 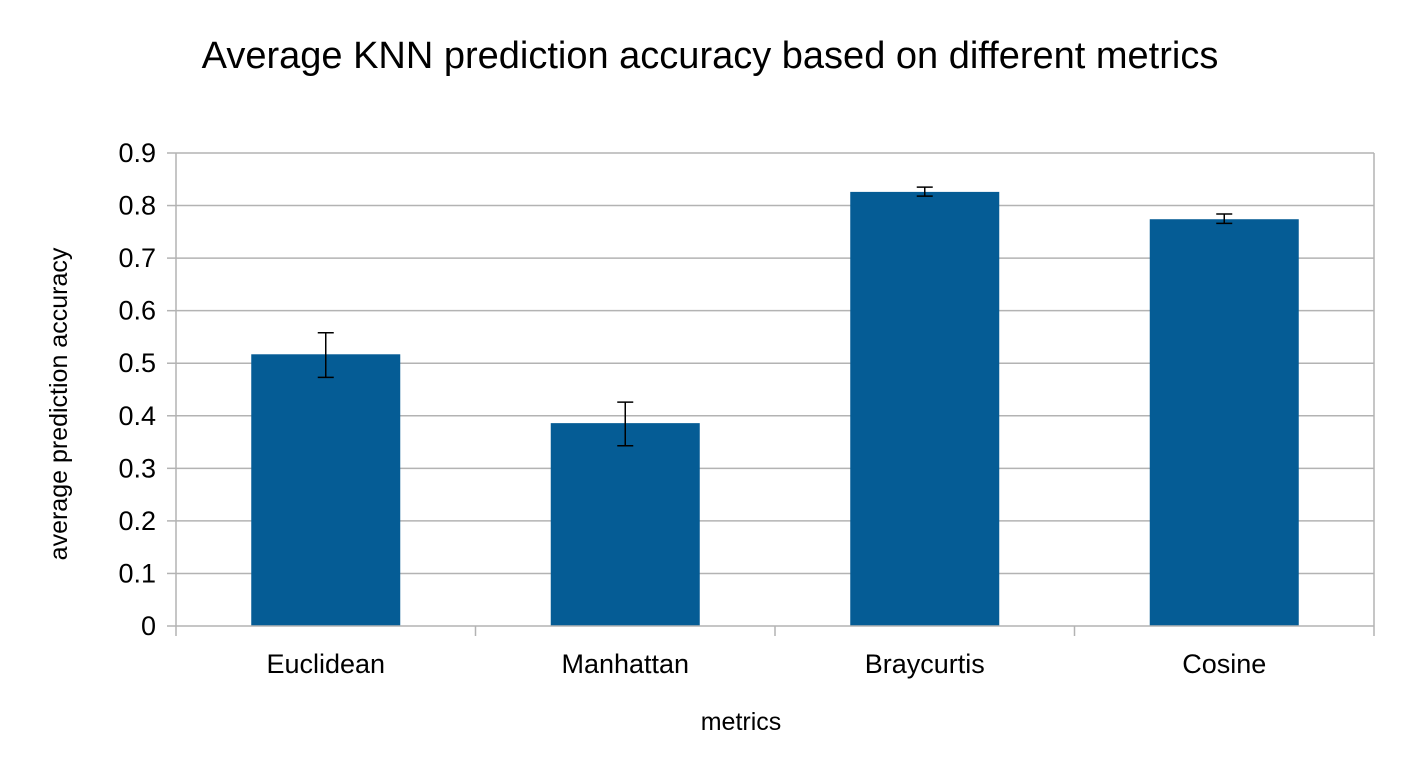 What do you see at coordinates (1224, 664) in the screenshot?
I see `x-tick-label: Cosine` at bounding box center [1224, 664].